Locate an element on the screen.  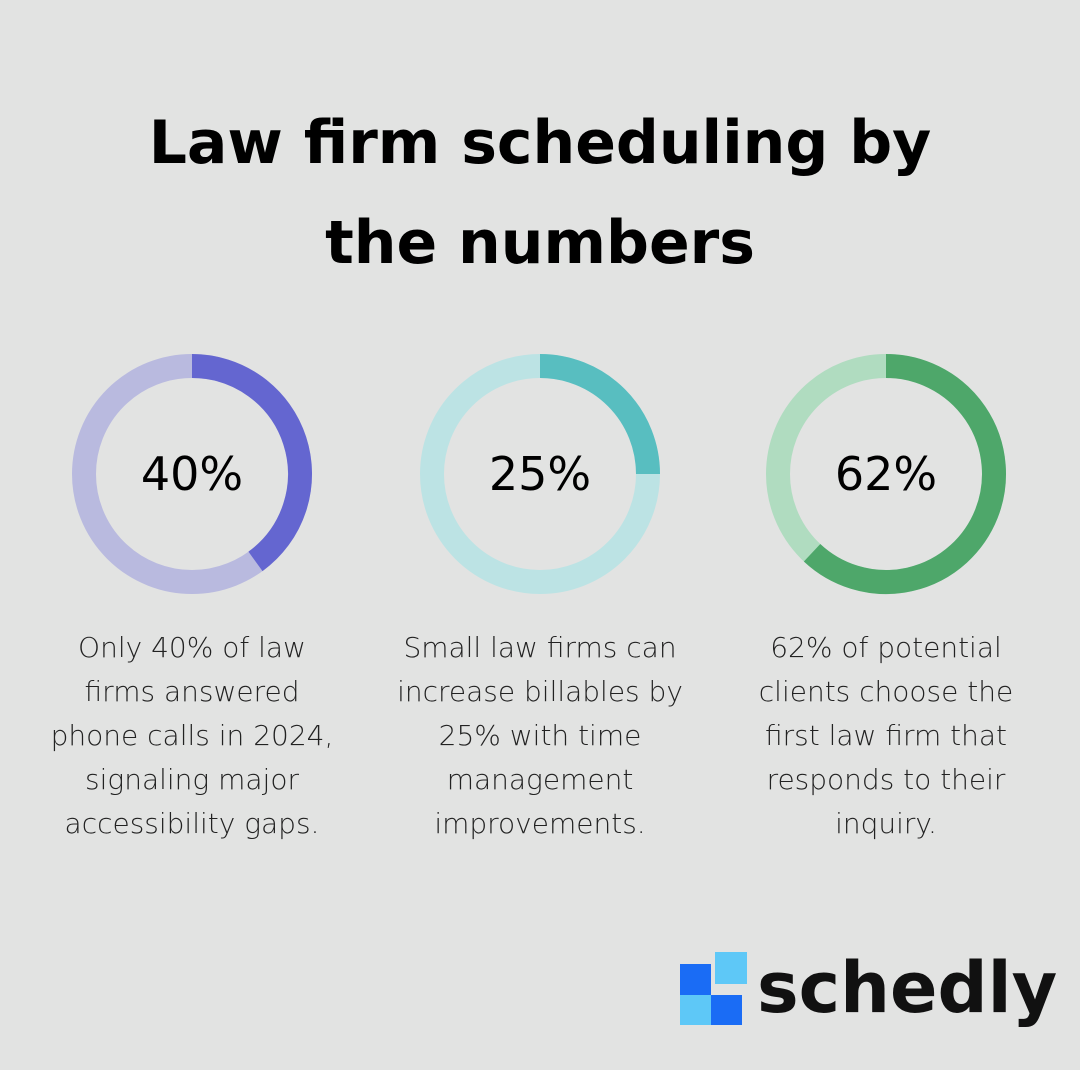
stat-description: increase billables by is located at coordinates (540, 691).